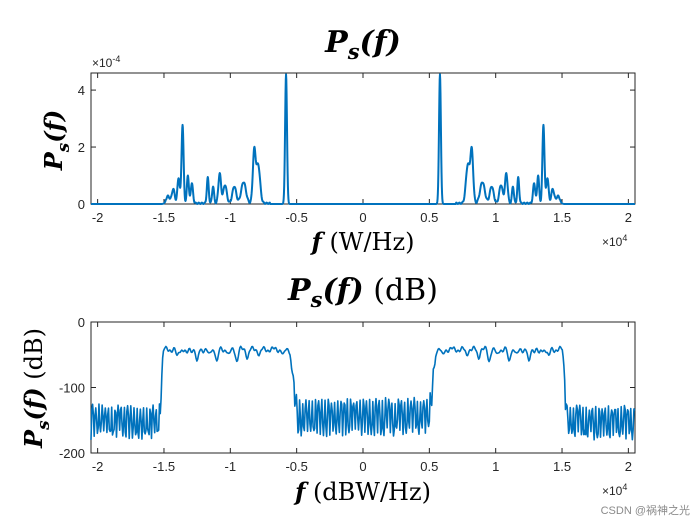  I want to click on chart-top-xlabel: f (W/Hz), so click(361, 241).